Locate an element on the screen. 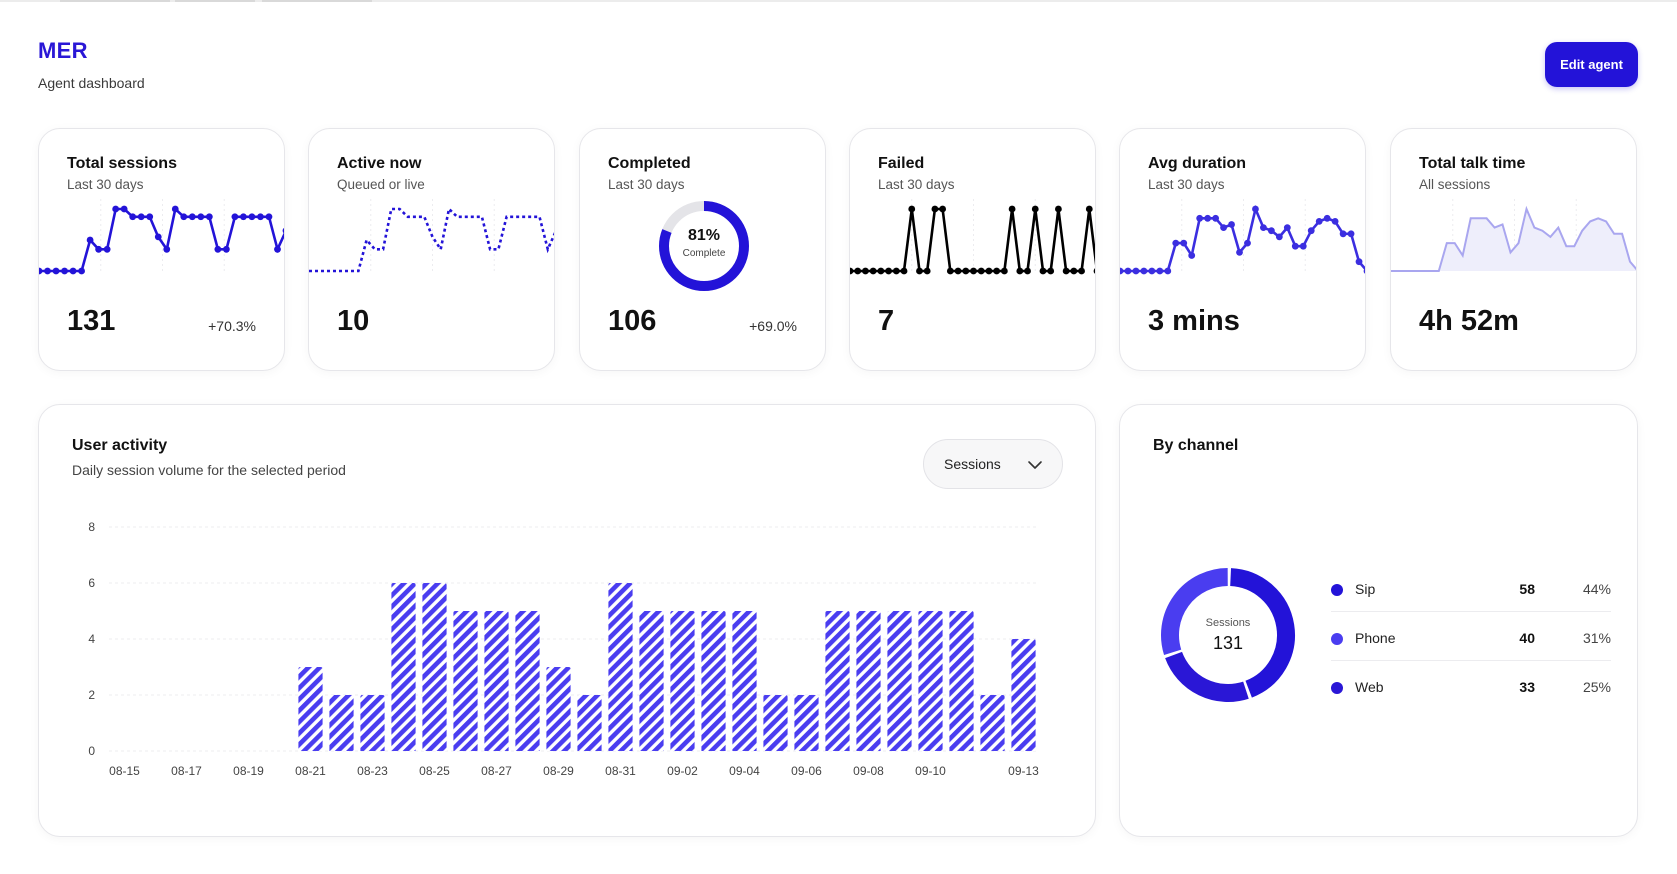 Image resolution: width=1677 pixels, height=874 pixels. kpi-card-avg-duration: Avg duration Last 30 days 3 mins is located at coordinates (1242, 249).